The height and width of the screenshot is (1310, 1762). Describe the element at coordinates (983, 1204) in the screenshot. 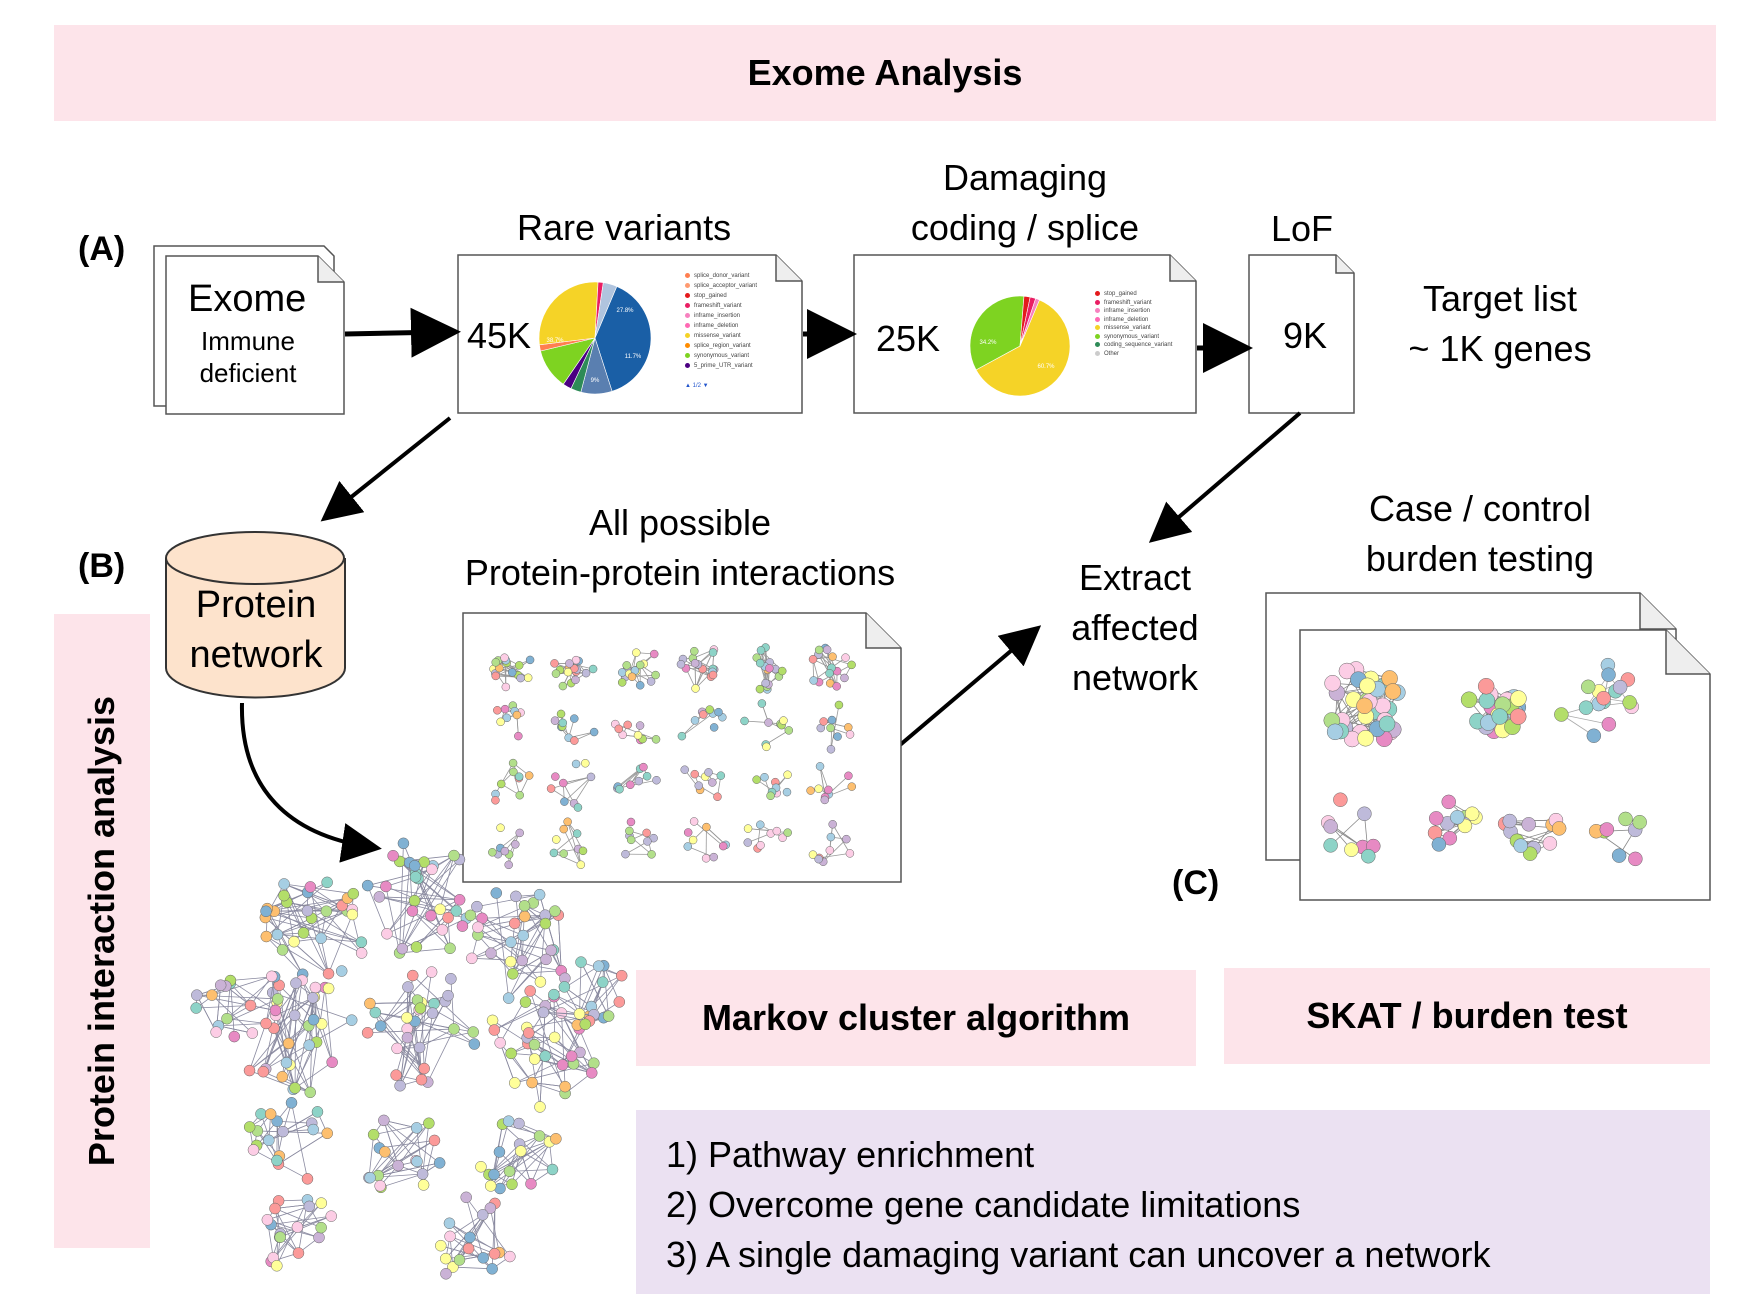

I see `benefit-2: 2) Overcome gene candidate limitations` at that location.